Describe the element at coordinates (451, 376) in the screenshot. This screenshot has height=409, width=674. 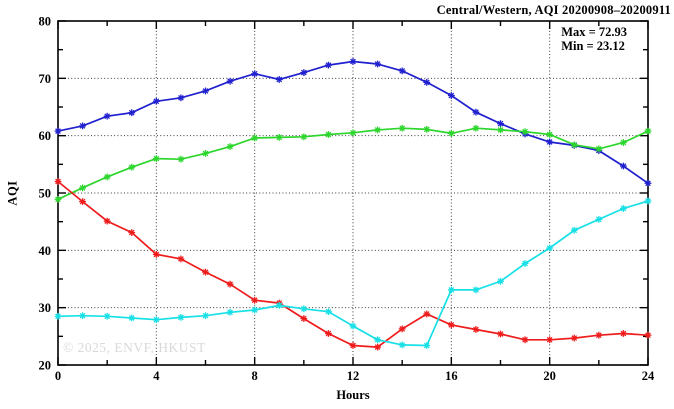
I see `x-tick-label: 16` at that location.